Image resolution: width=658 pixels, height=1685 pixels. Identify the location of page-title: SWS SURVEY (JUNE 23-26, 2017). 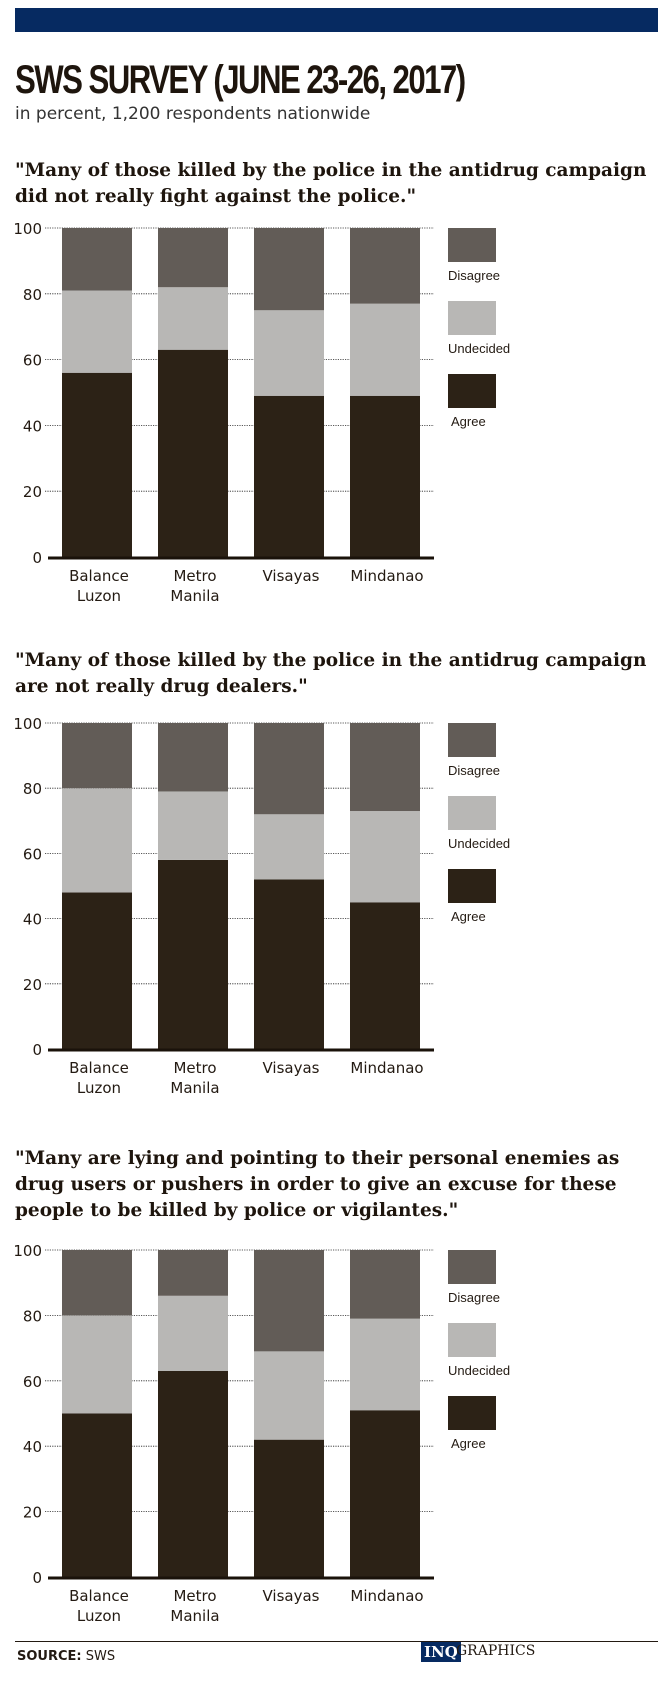
(240, 80).